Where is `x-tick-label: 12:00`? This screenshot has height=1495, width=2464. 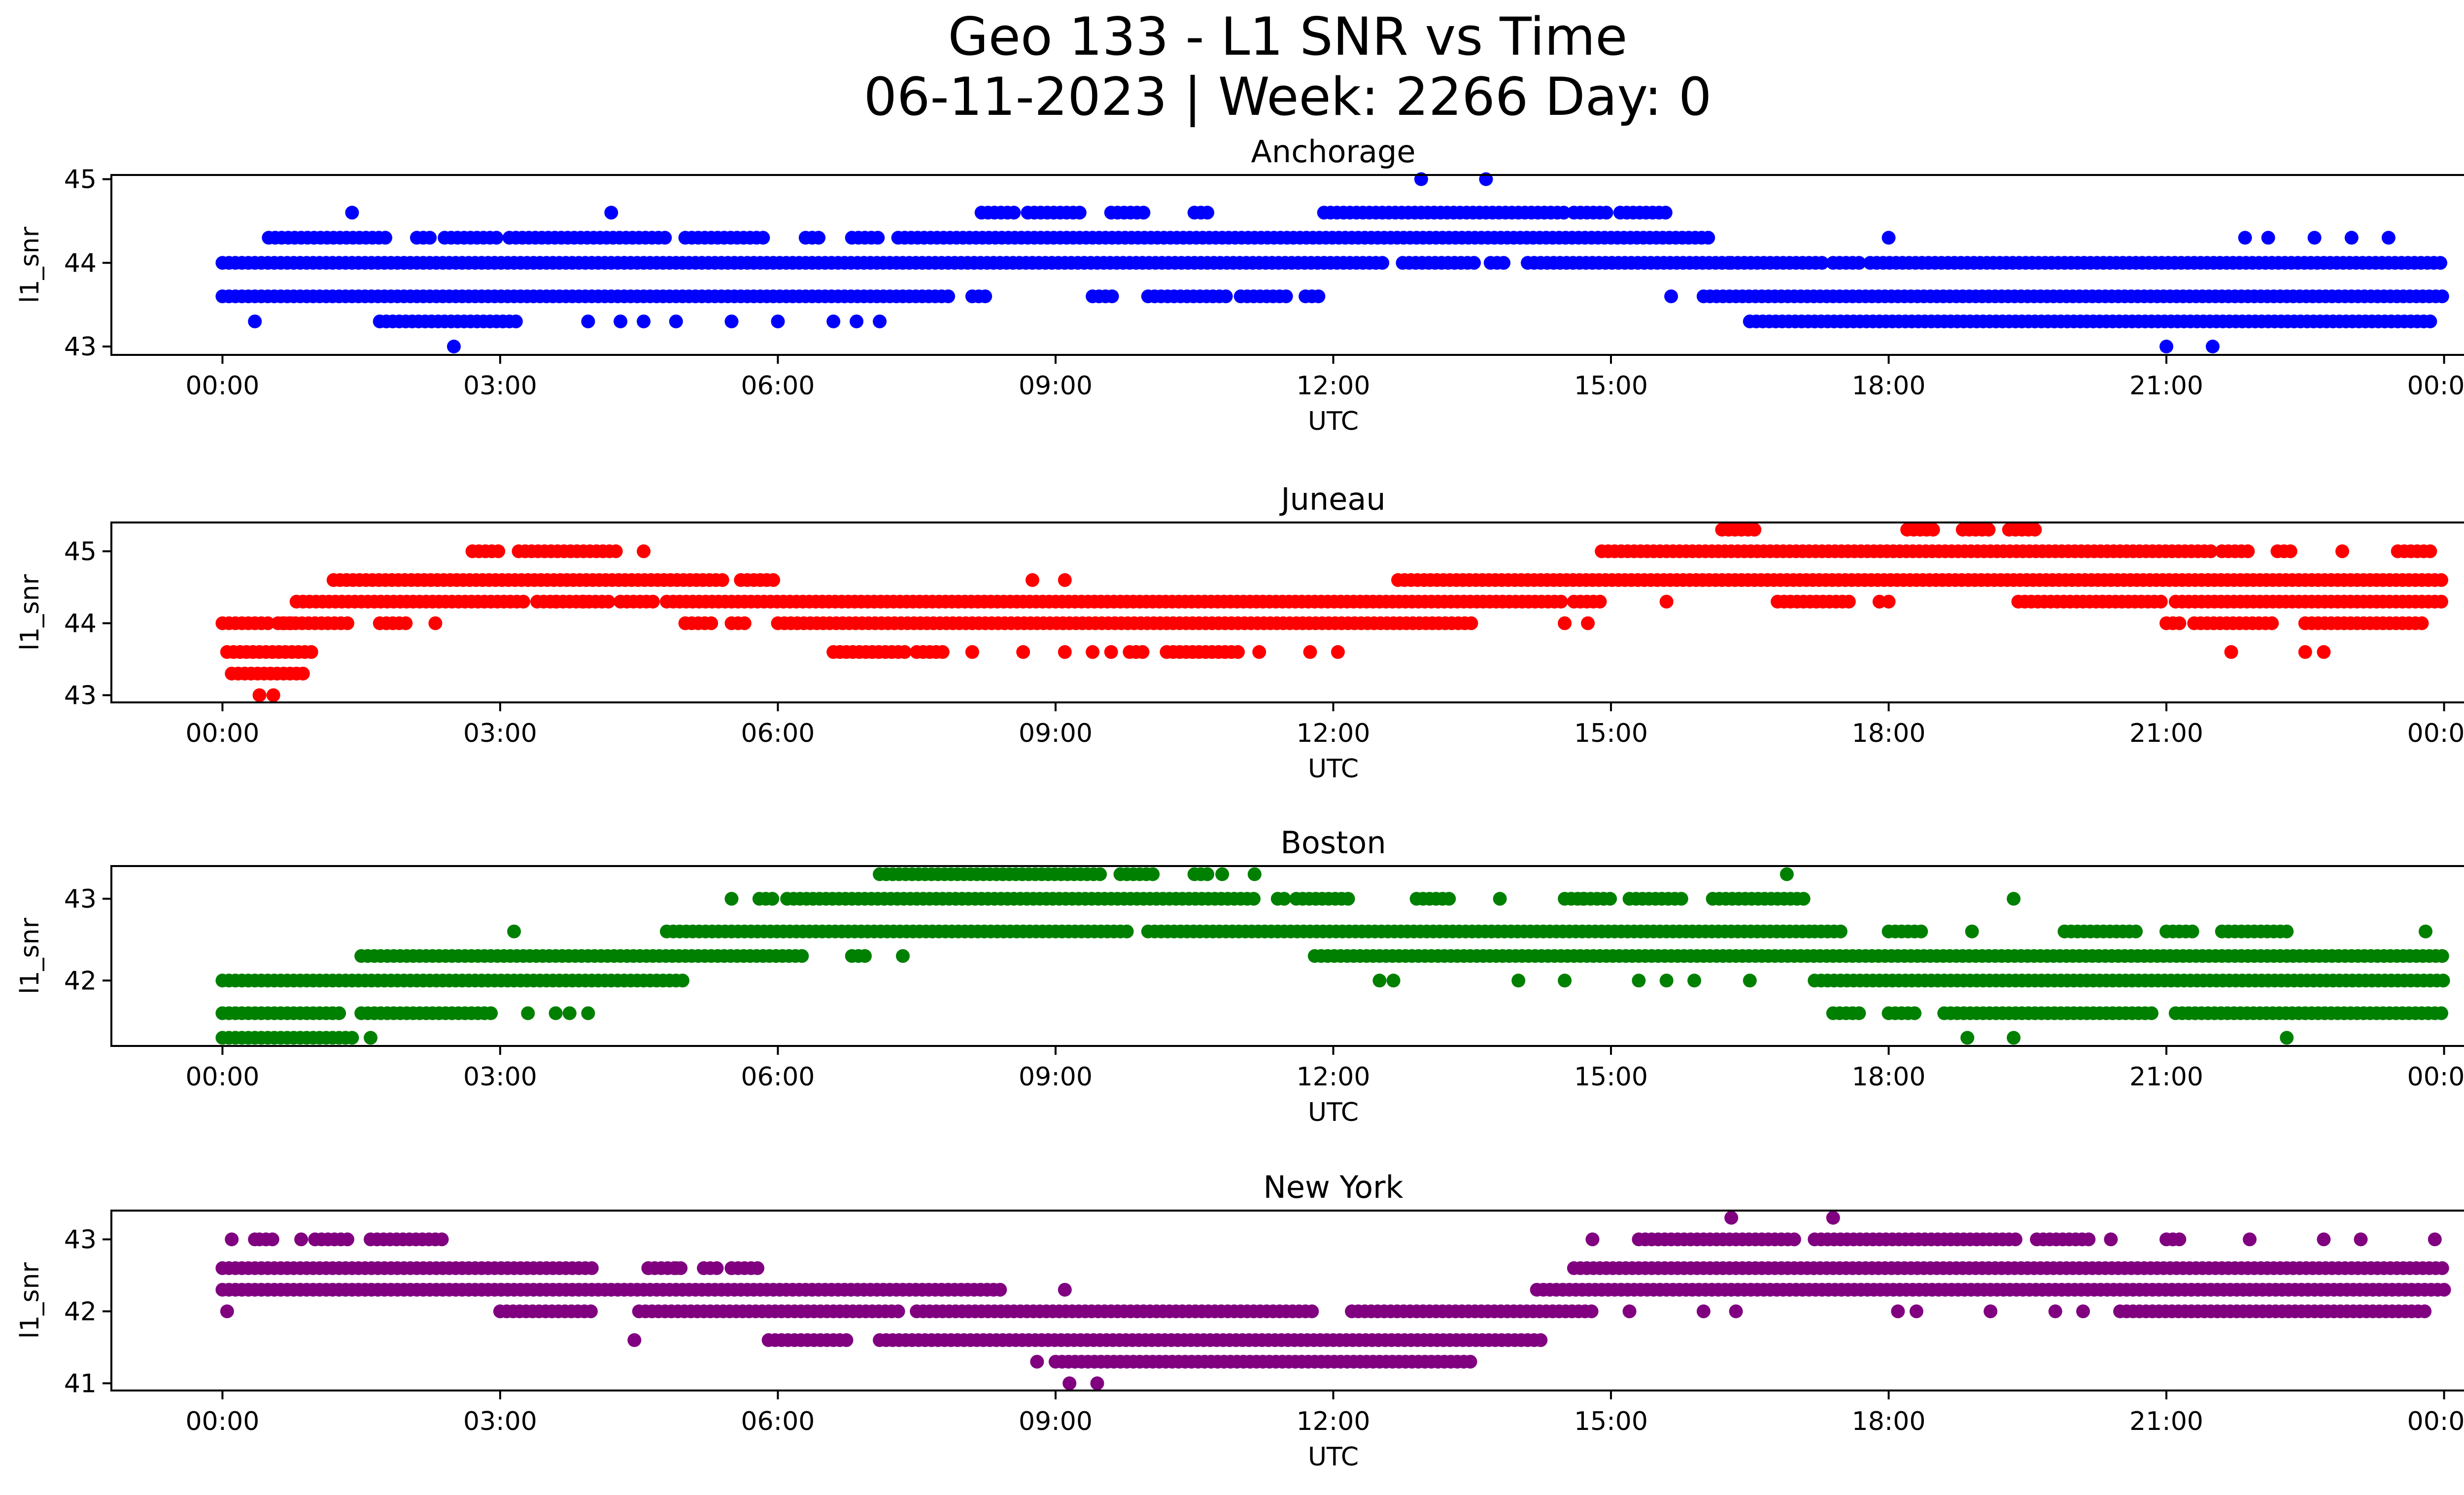 x-tick-label: 12:00 is located at coordinates (1333, 386).